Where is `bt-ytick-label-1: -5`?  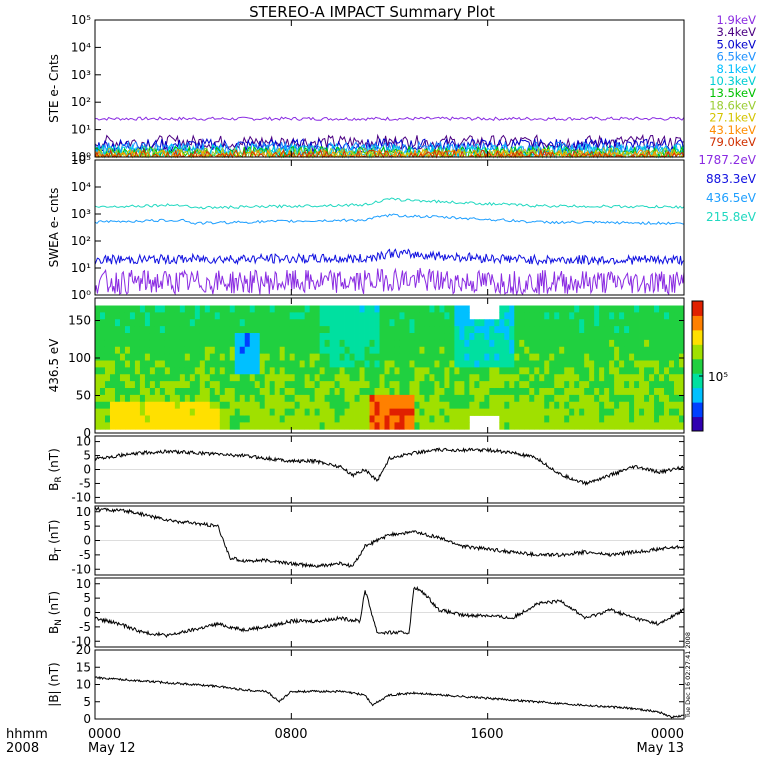
bt-ytick-label-1: -5 is located at coordinates (85, 555).